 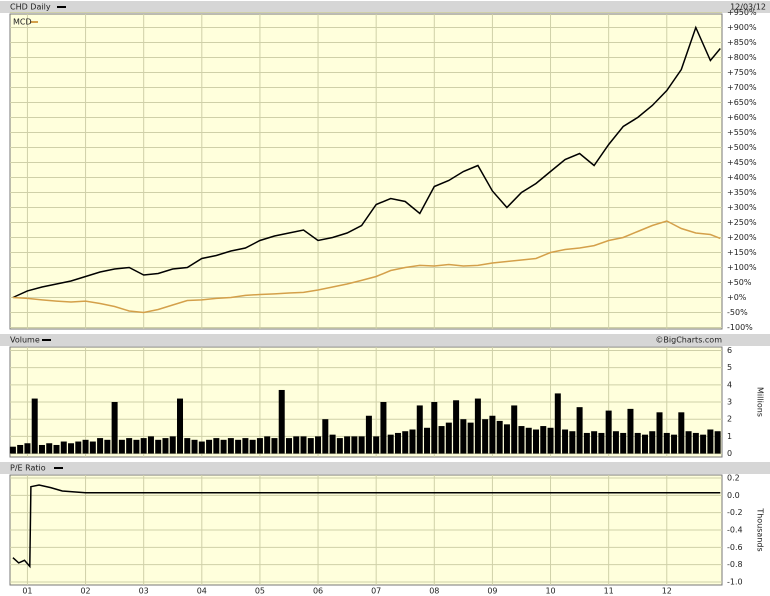 I want to click on y-tick-label: +950%, so click(x=742, y=12).